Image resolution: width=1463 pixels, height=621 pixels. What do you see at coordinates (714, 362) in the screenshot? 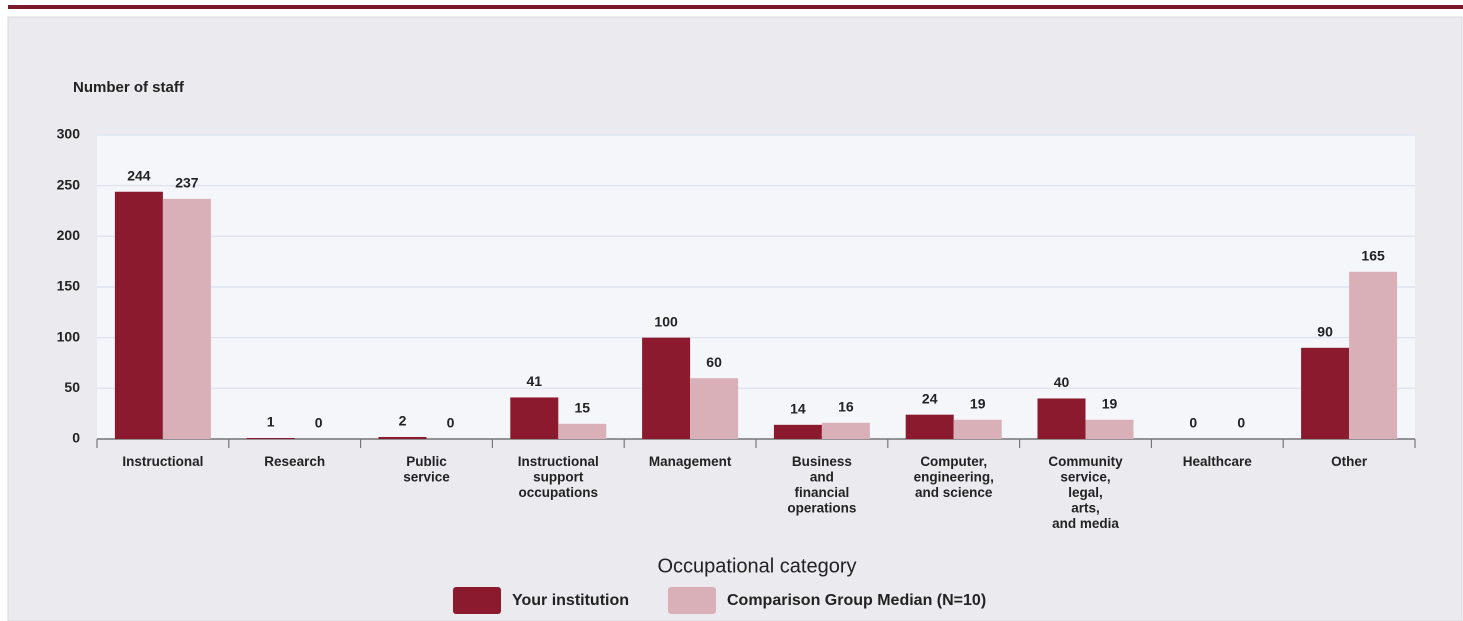
I see `data-label: 60` at bounding box center [714, 362].